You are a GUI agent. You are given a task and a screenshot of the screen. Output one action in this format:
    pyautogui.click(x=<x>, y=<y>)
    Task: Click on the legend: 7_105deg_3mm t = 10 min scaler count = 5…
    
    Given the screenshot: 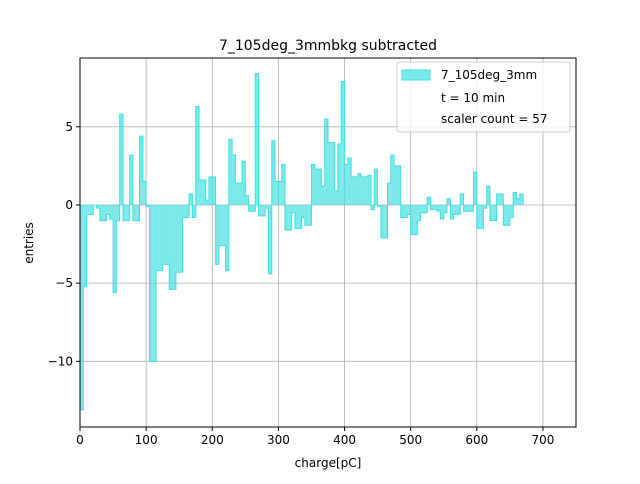 What is the action you would take?
    pyautogui.click(x=483, y=97)
    